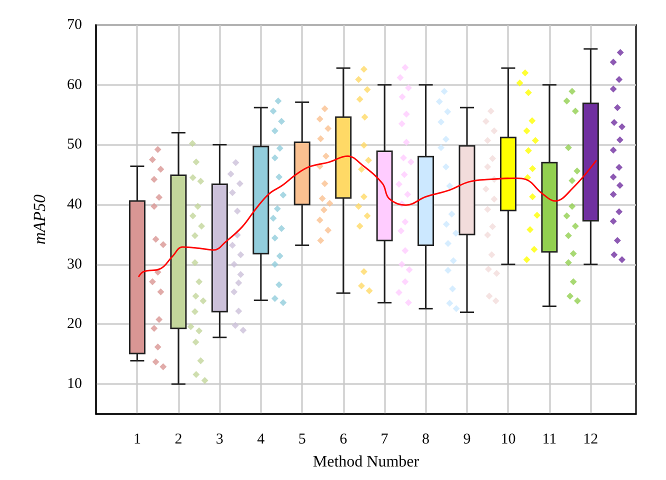 This screenshot has height=480, width=666. I want to click on x-tick-label: 7, so click(384, 440).